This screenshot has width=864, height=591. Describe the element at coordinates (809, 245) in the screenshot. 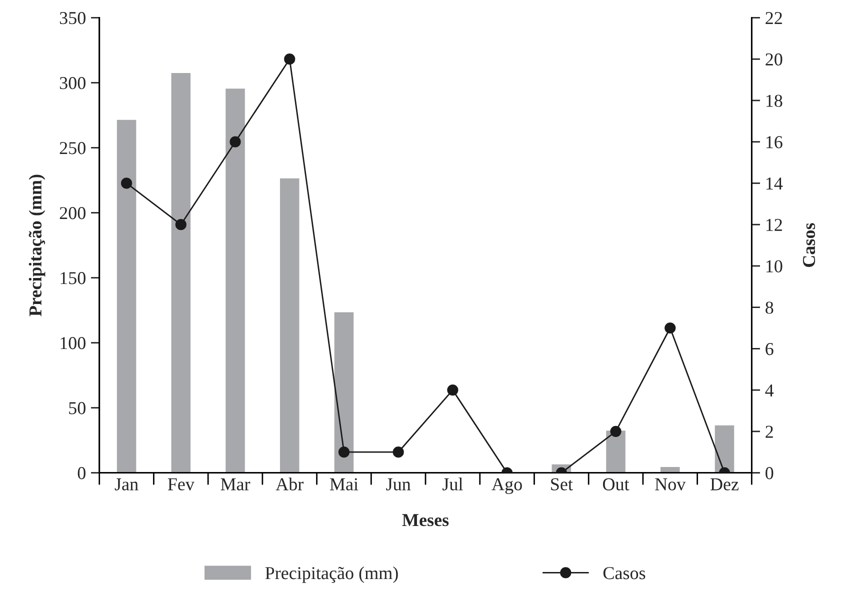

I see `y2-axis-title: Casos` at that location.